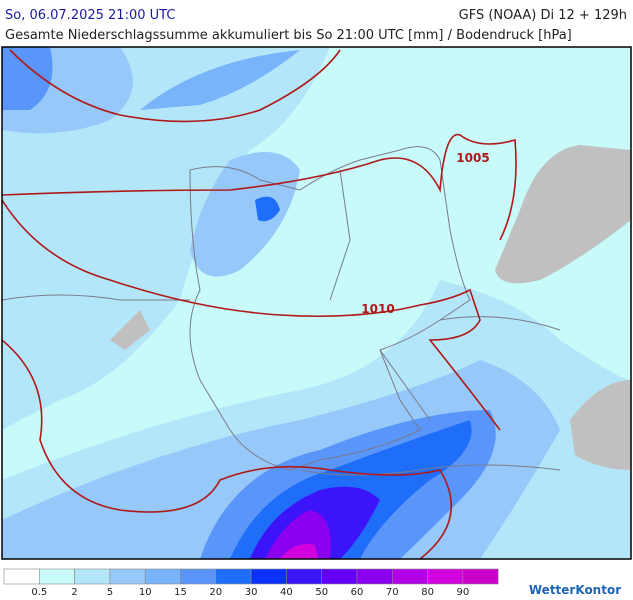 The height and width of the screenshot is (600, 633). What do you see at coordinates (392, 592) in the screenshot?
I see `legend-label: 70` at bounding box center [392, 592].